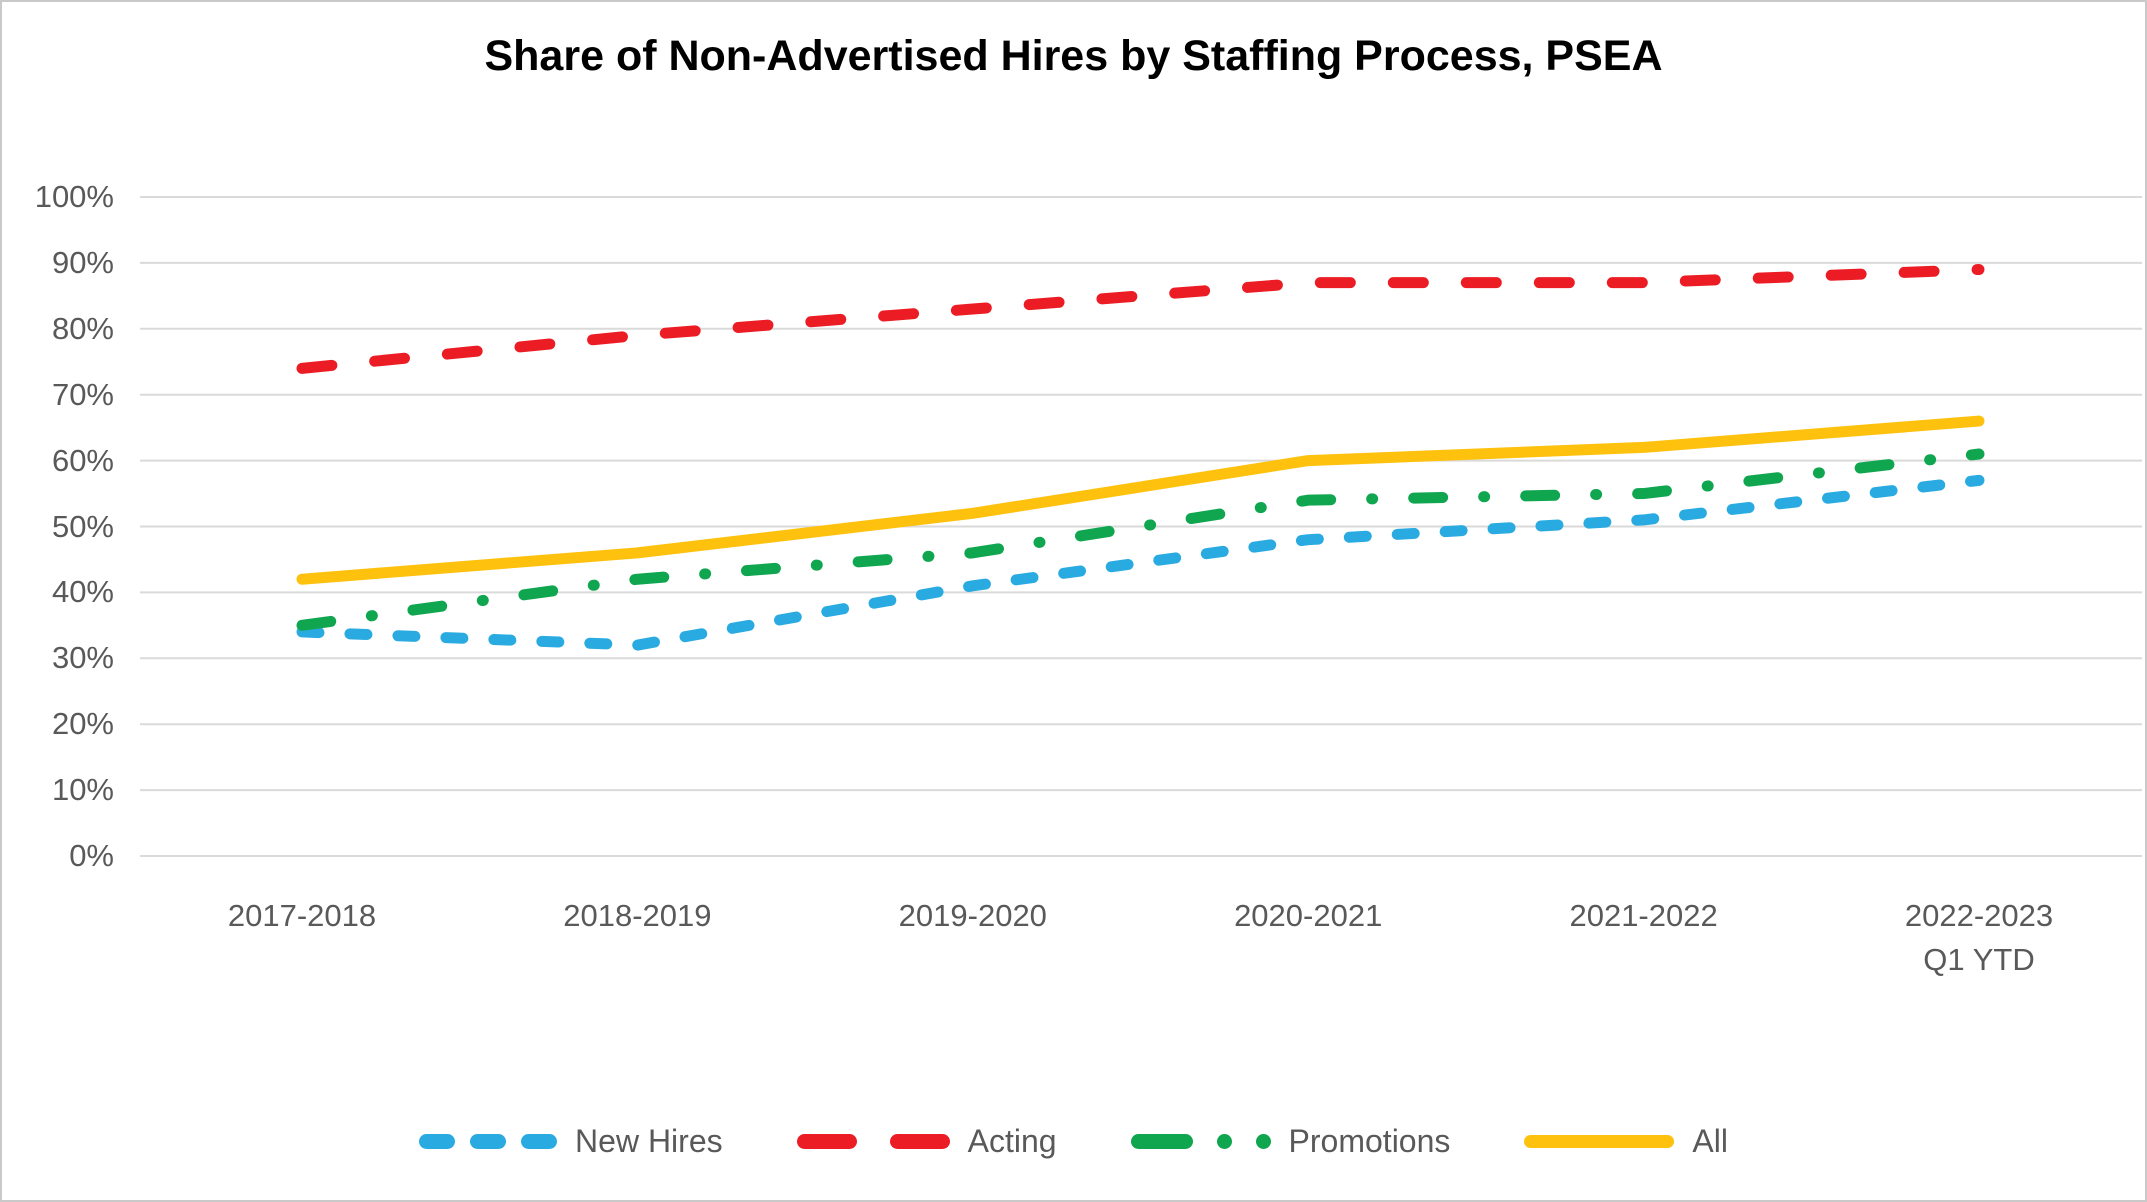 This screenshot has height=1202, width=2147. Describe the element at coordinates (82, 262) in the screenshot. I see `y-axis-label: 90%` at that location.